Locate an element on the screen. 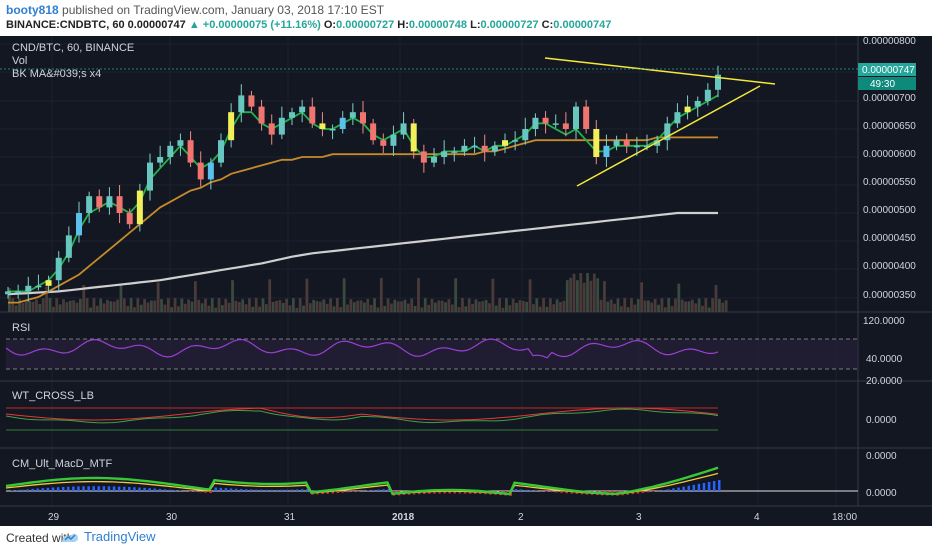  trendline-lower is located at coordinates (668, 136).